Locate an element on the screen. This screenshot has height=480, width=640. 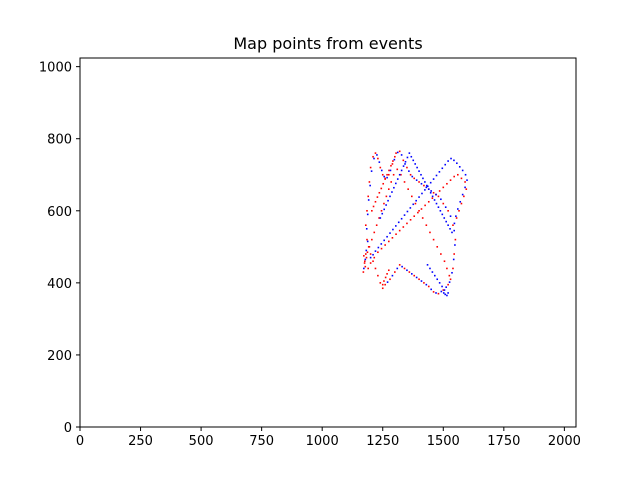
y-tick-label: 600 is located at coordinates (59, 212).